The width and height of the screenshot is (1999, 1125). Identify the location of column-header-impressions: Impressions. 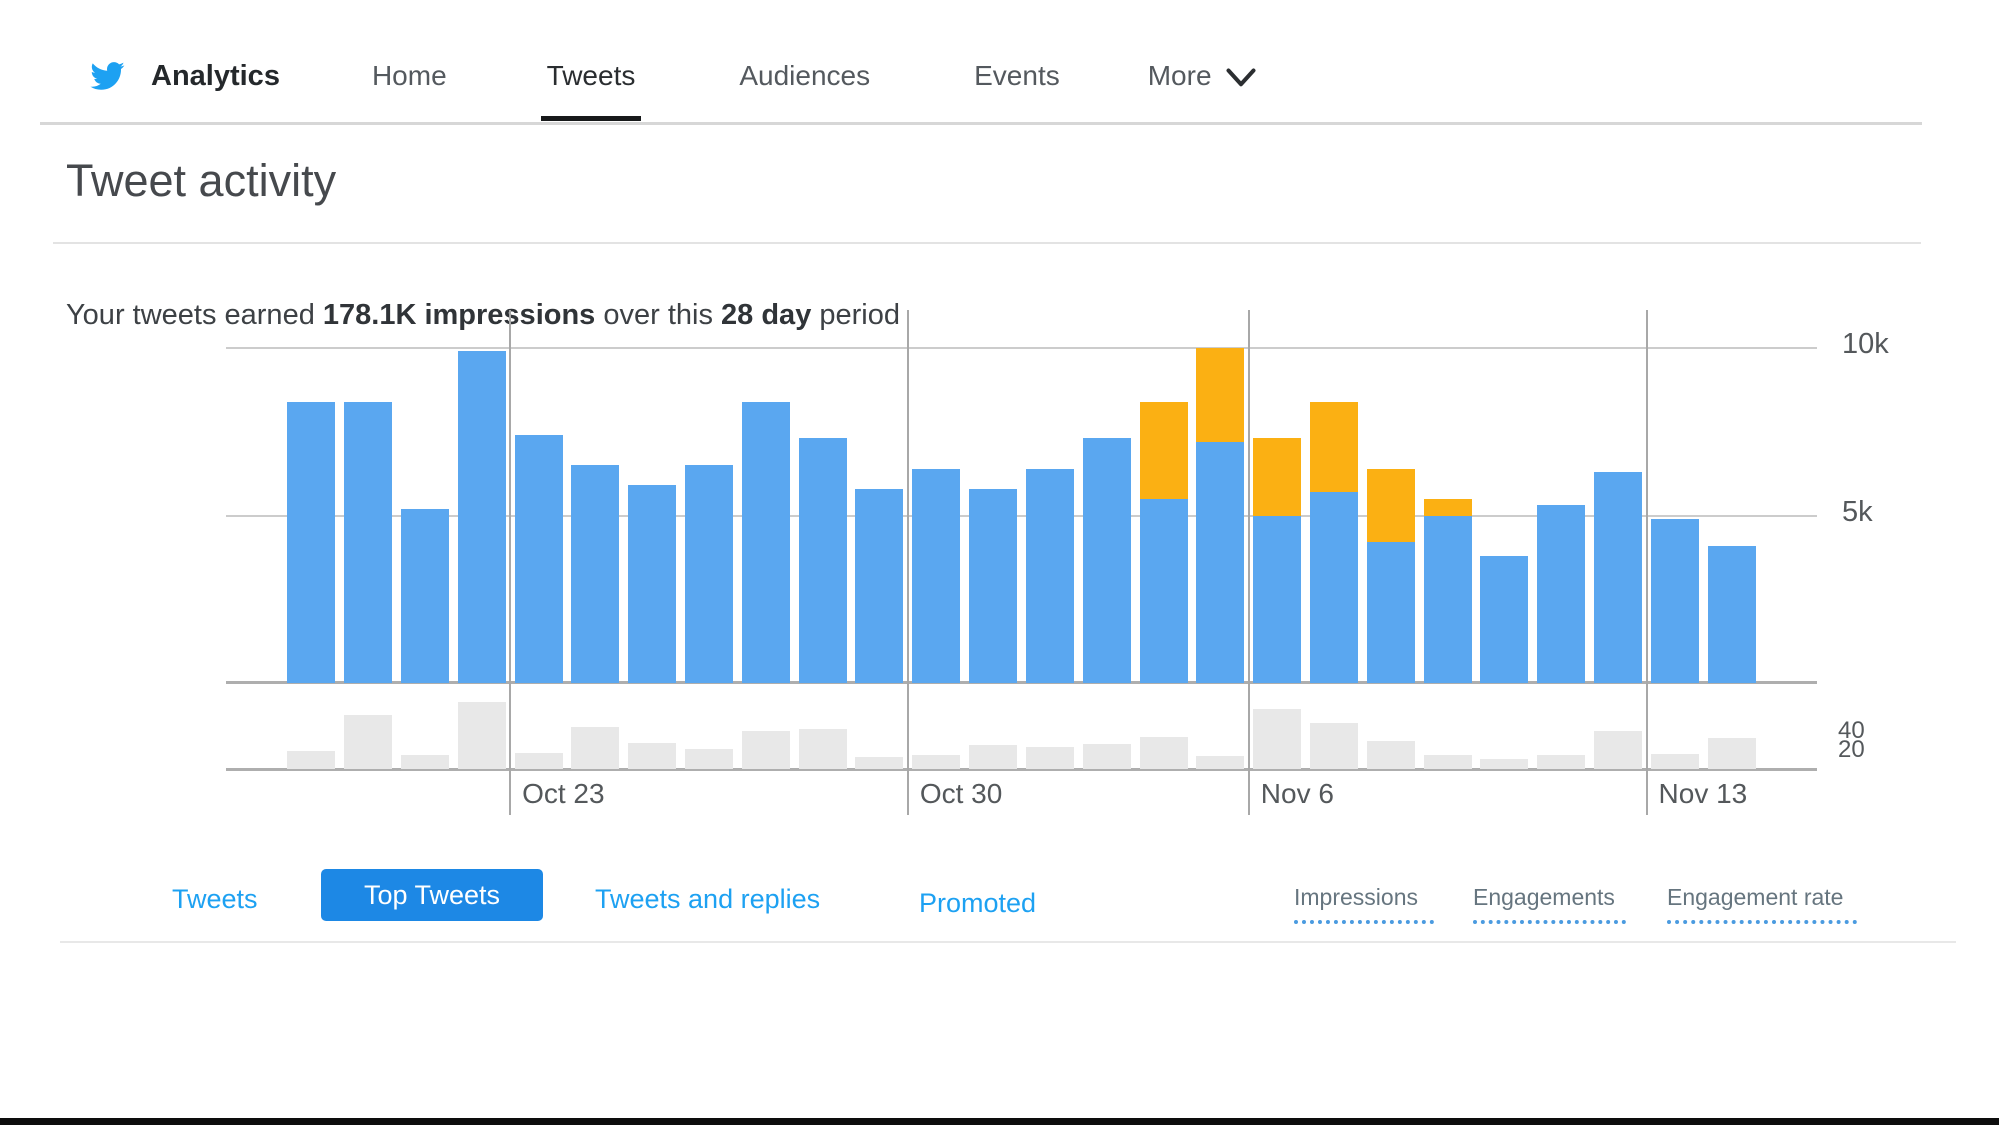
(1364, 904).